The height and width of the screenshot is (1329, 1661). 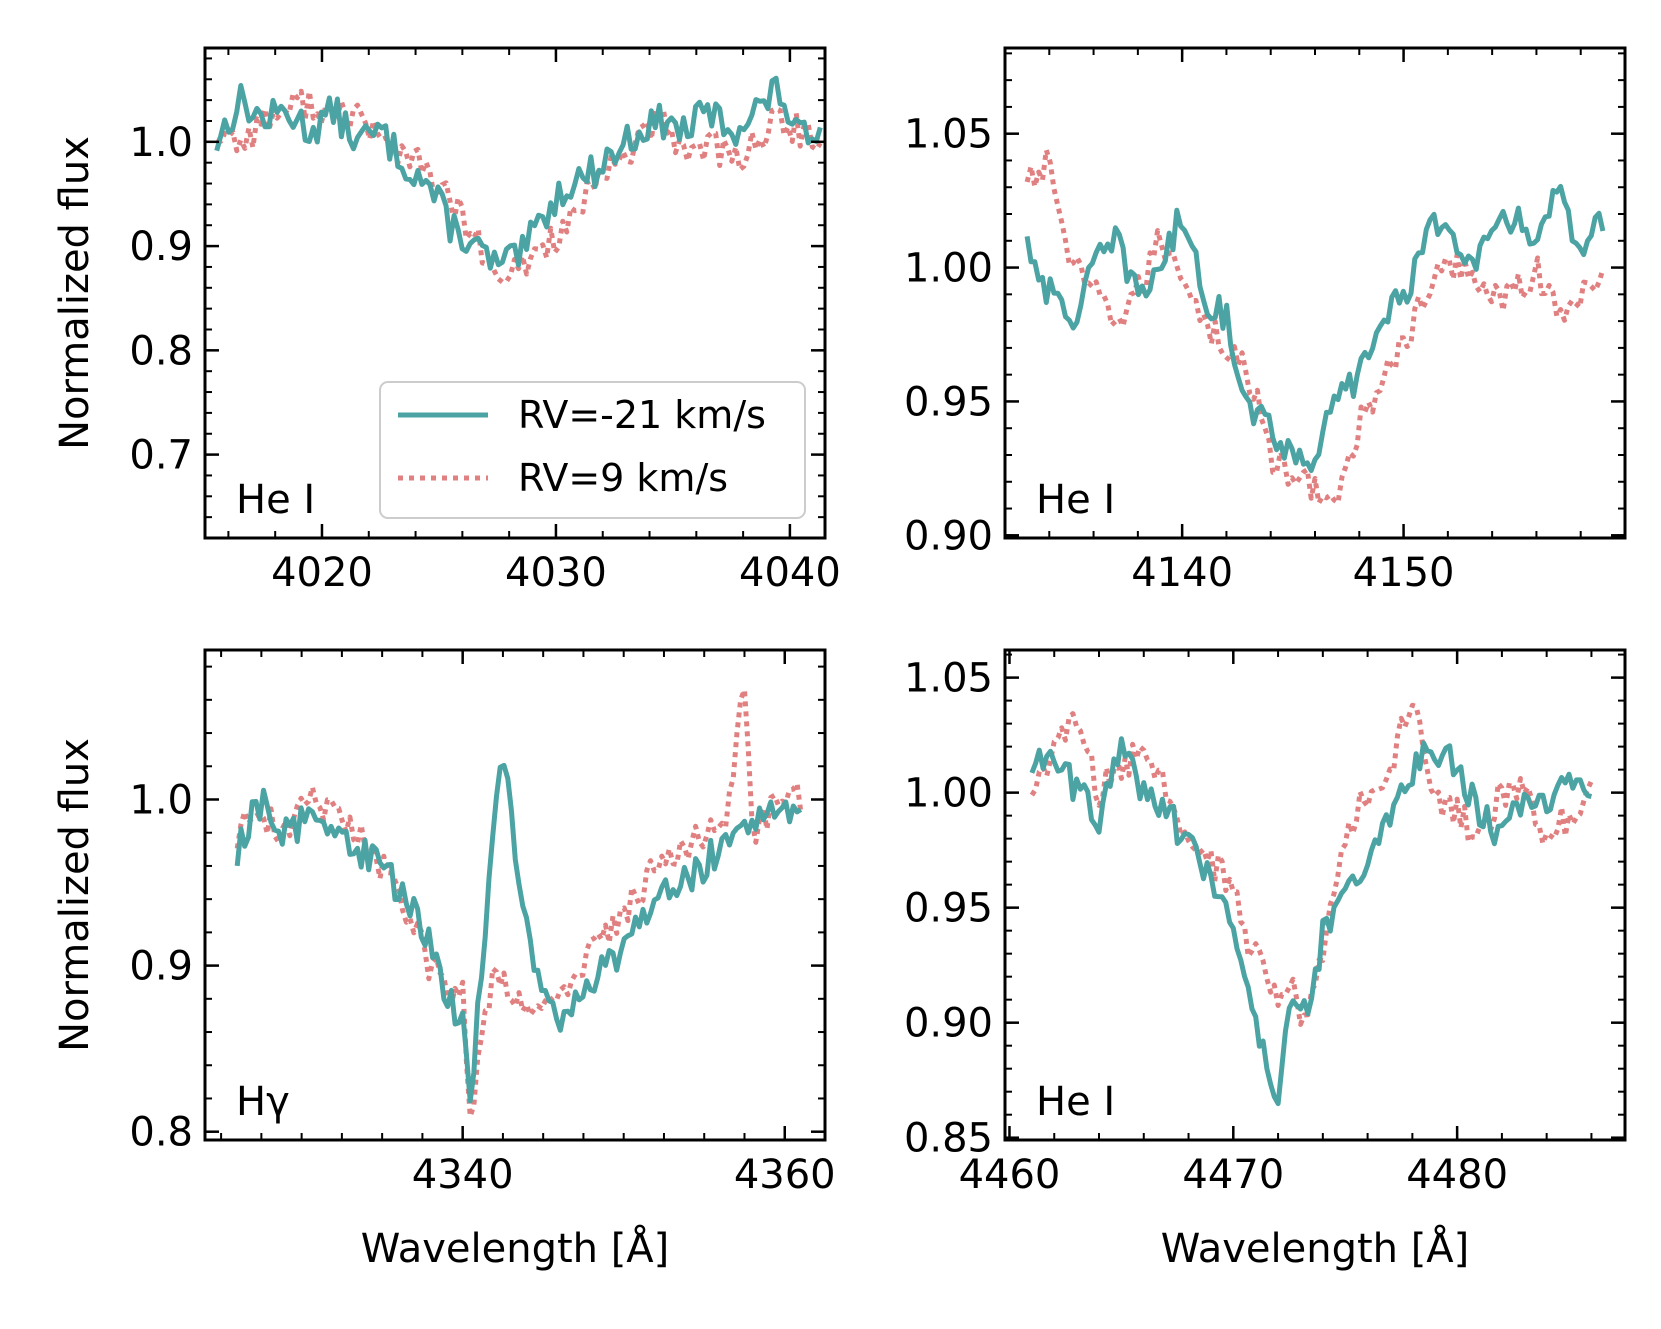 I want to click on y-axis-label-top-left: Normalized flux, so click(x=75, y=293).